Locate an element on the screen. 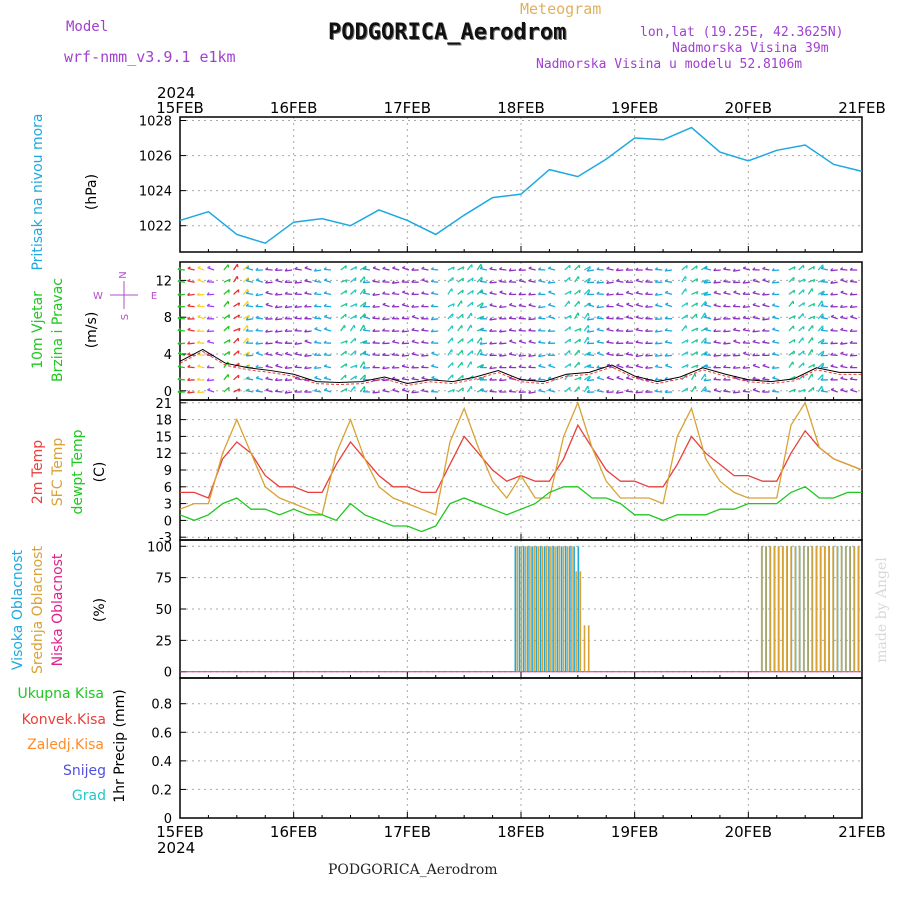  y-tick-label: 75 is located at coordinates (163, 579).